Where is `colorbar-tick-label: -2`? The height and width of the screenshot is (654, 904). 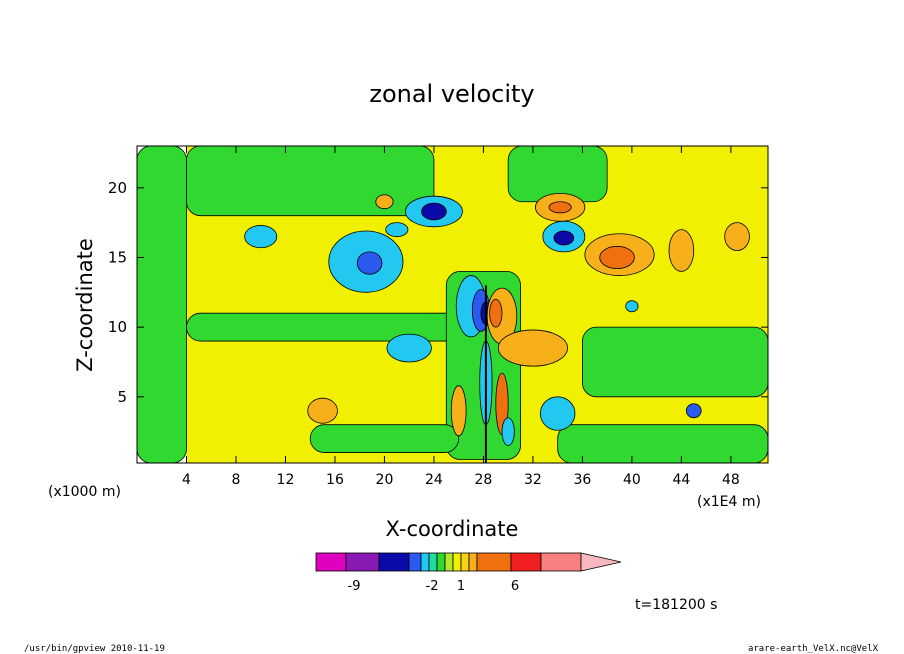 colorbar-tick-label: -2 is located at coordinates (432, 586).